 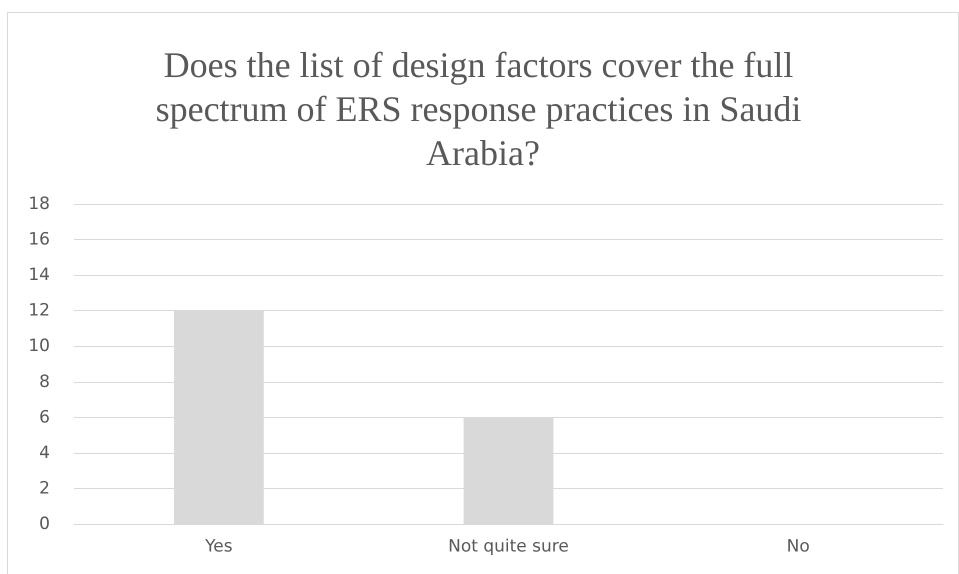 I want to click on y-tick-label: 18, so click(x=39, y=204).